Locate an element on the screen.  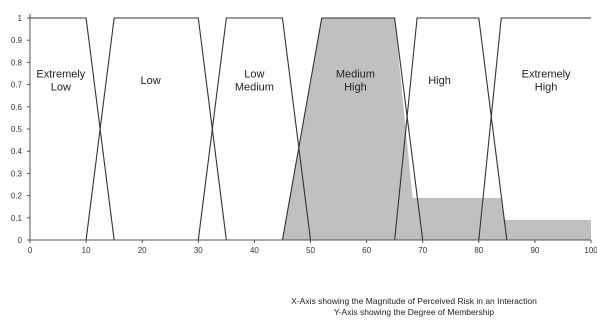
y-tick-label: 0.7 is located at coordinates (17, 85).